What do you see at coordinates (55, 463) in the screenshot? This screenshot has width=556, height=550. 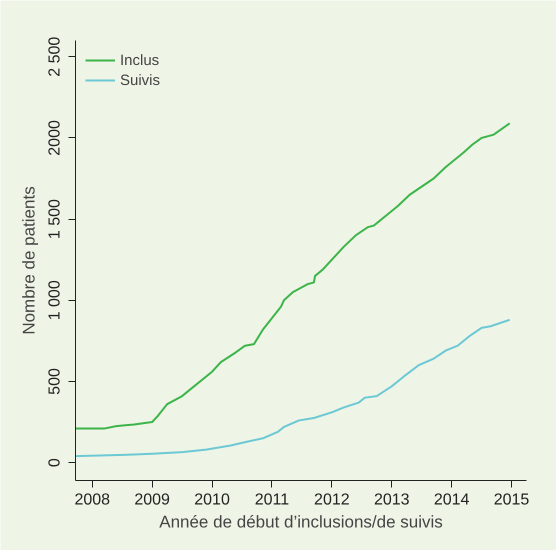 I see `y-tick-label: 0` at bounding box center [55, 463].